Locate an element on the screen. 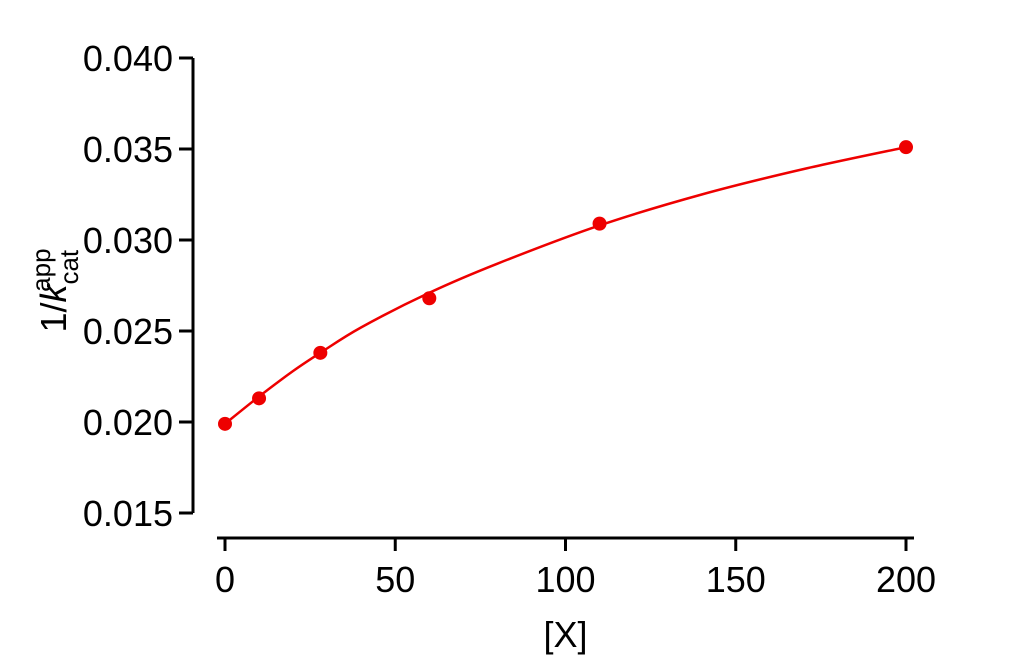 The image size is (1024, 670). y-axis-label-italic: k is located at coordinates (53, 293).